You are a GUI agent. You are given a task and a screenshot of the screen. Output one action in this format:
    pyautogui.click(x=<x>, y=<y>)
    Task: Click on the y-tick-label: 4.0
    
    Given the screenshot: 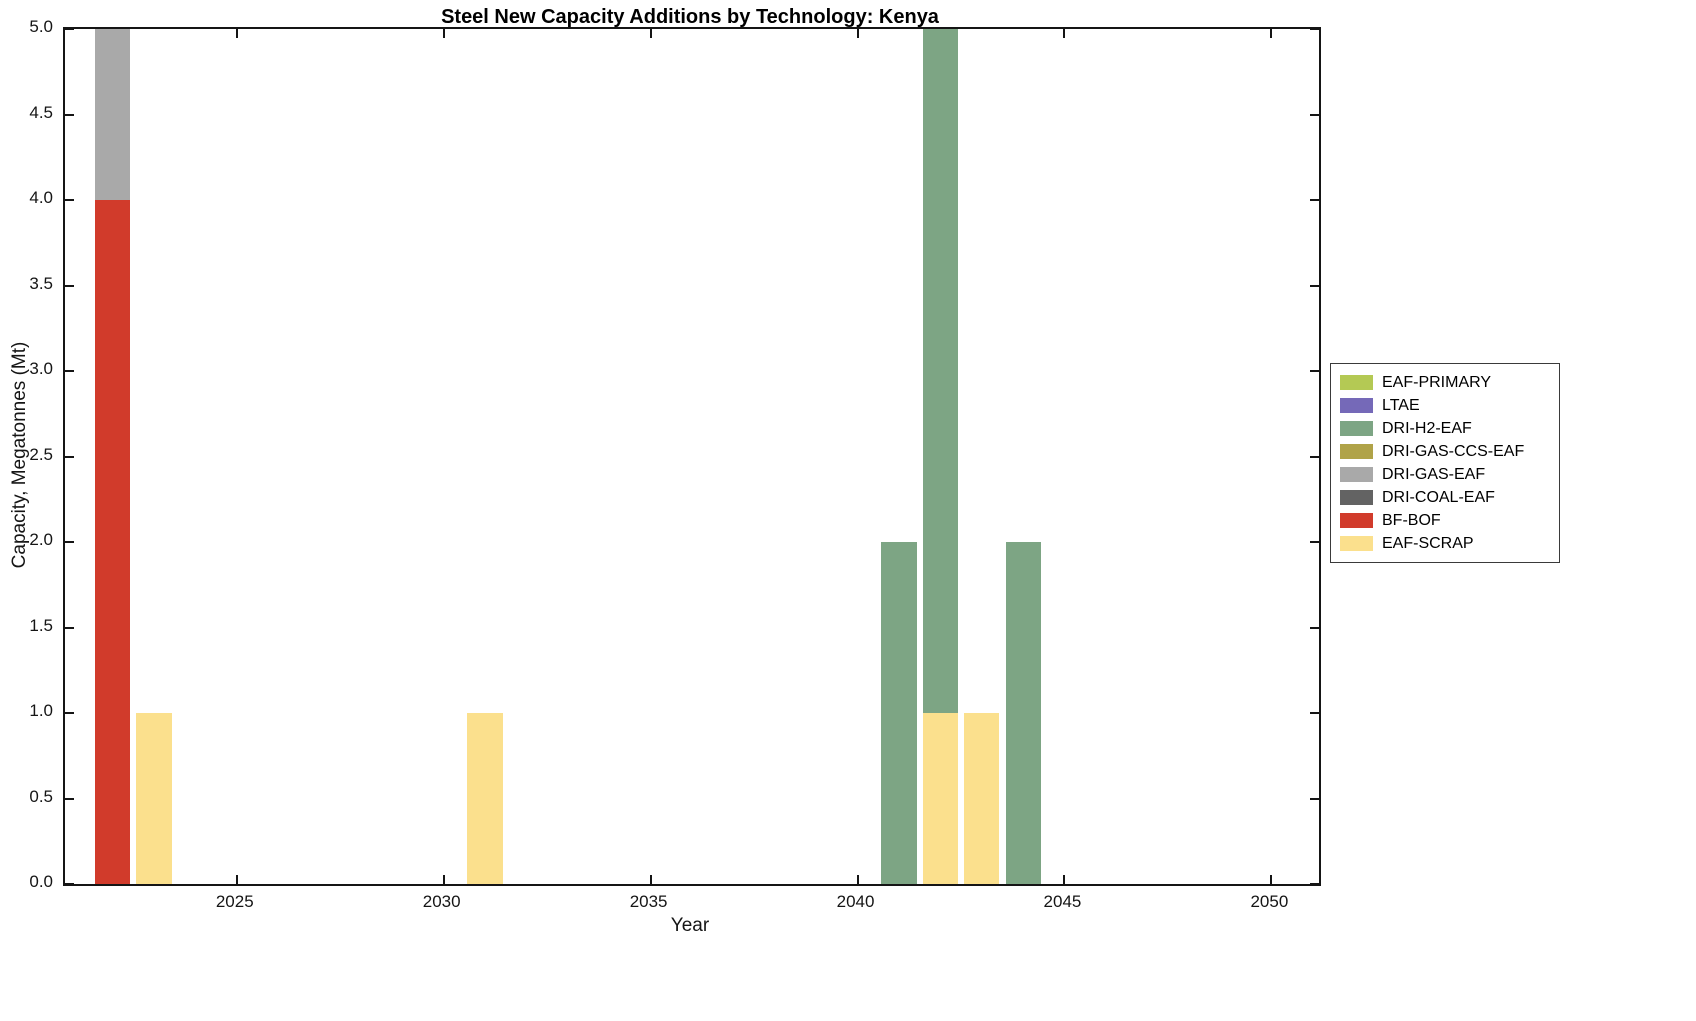 What is the action you would take?
    pyautogui.click(x=41, y=197)
    